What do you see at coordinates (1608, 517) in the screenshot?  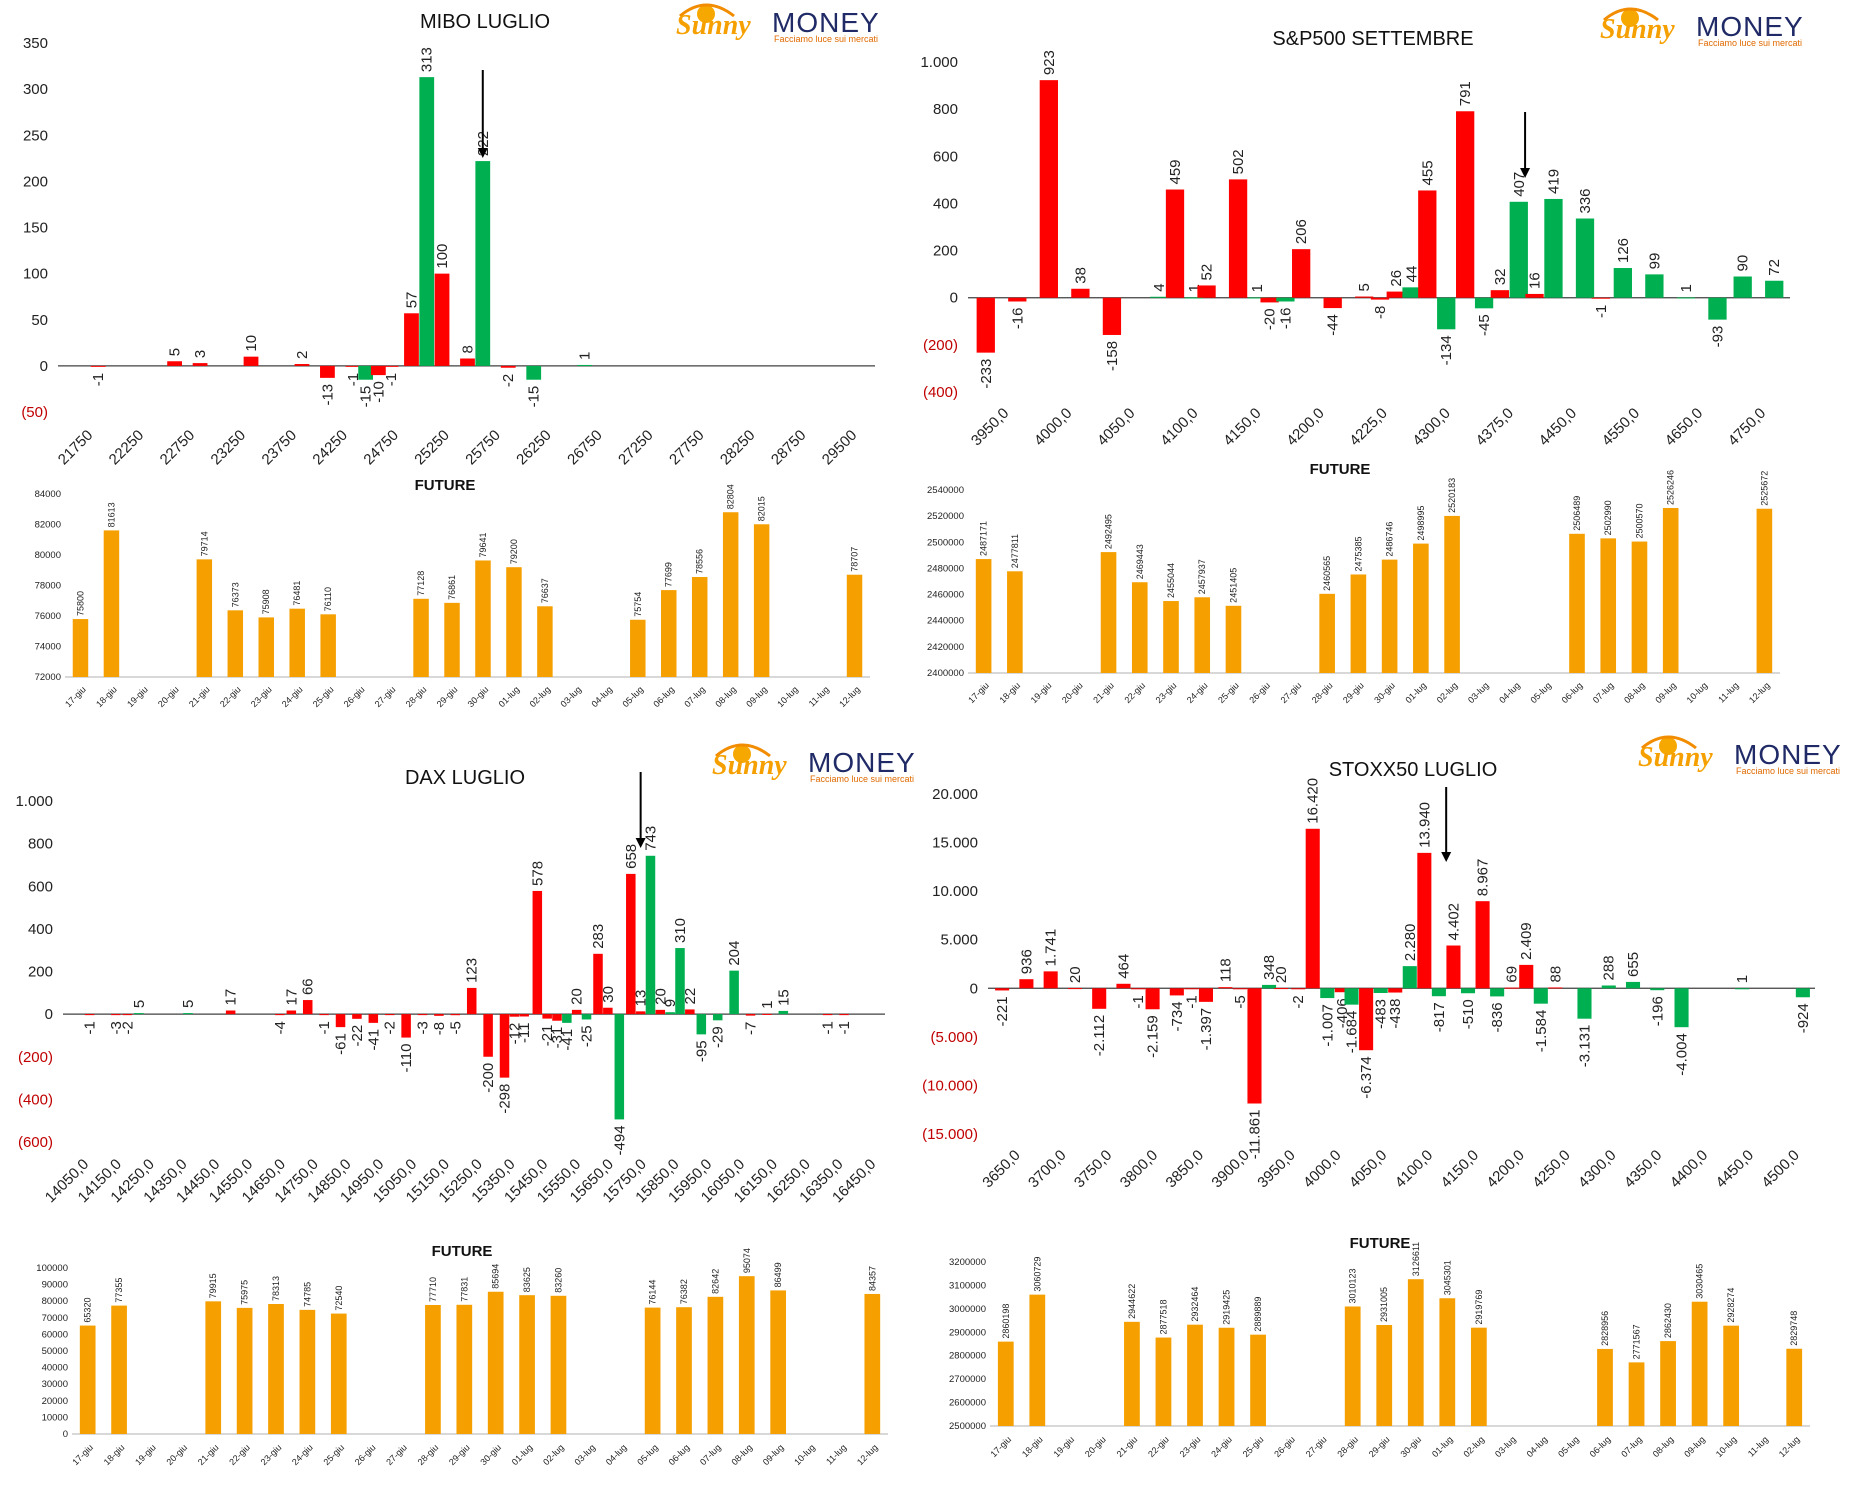 I see `future-data-label: 2502990` at bounding box center [1608, 517].